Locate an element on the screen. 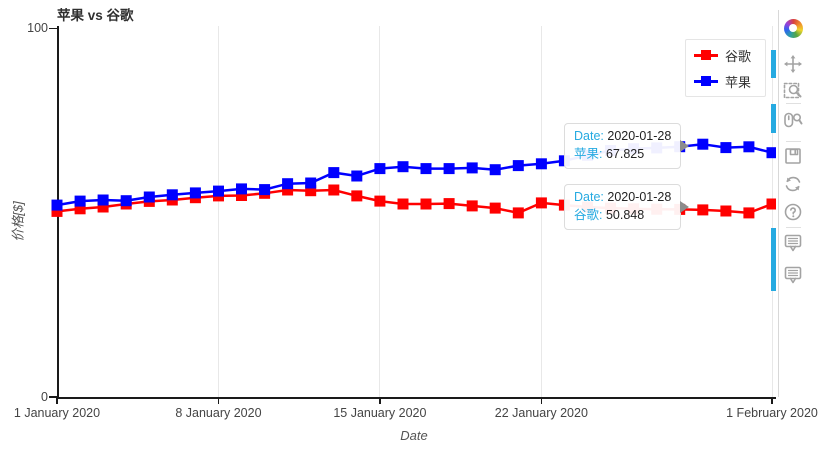  x-tick-label: 22 January 2020 is located at coordinates (541, 413).